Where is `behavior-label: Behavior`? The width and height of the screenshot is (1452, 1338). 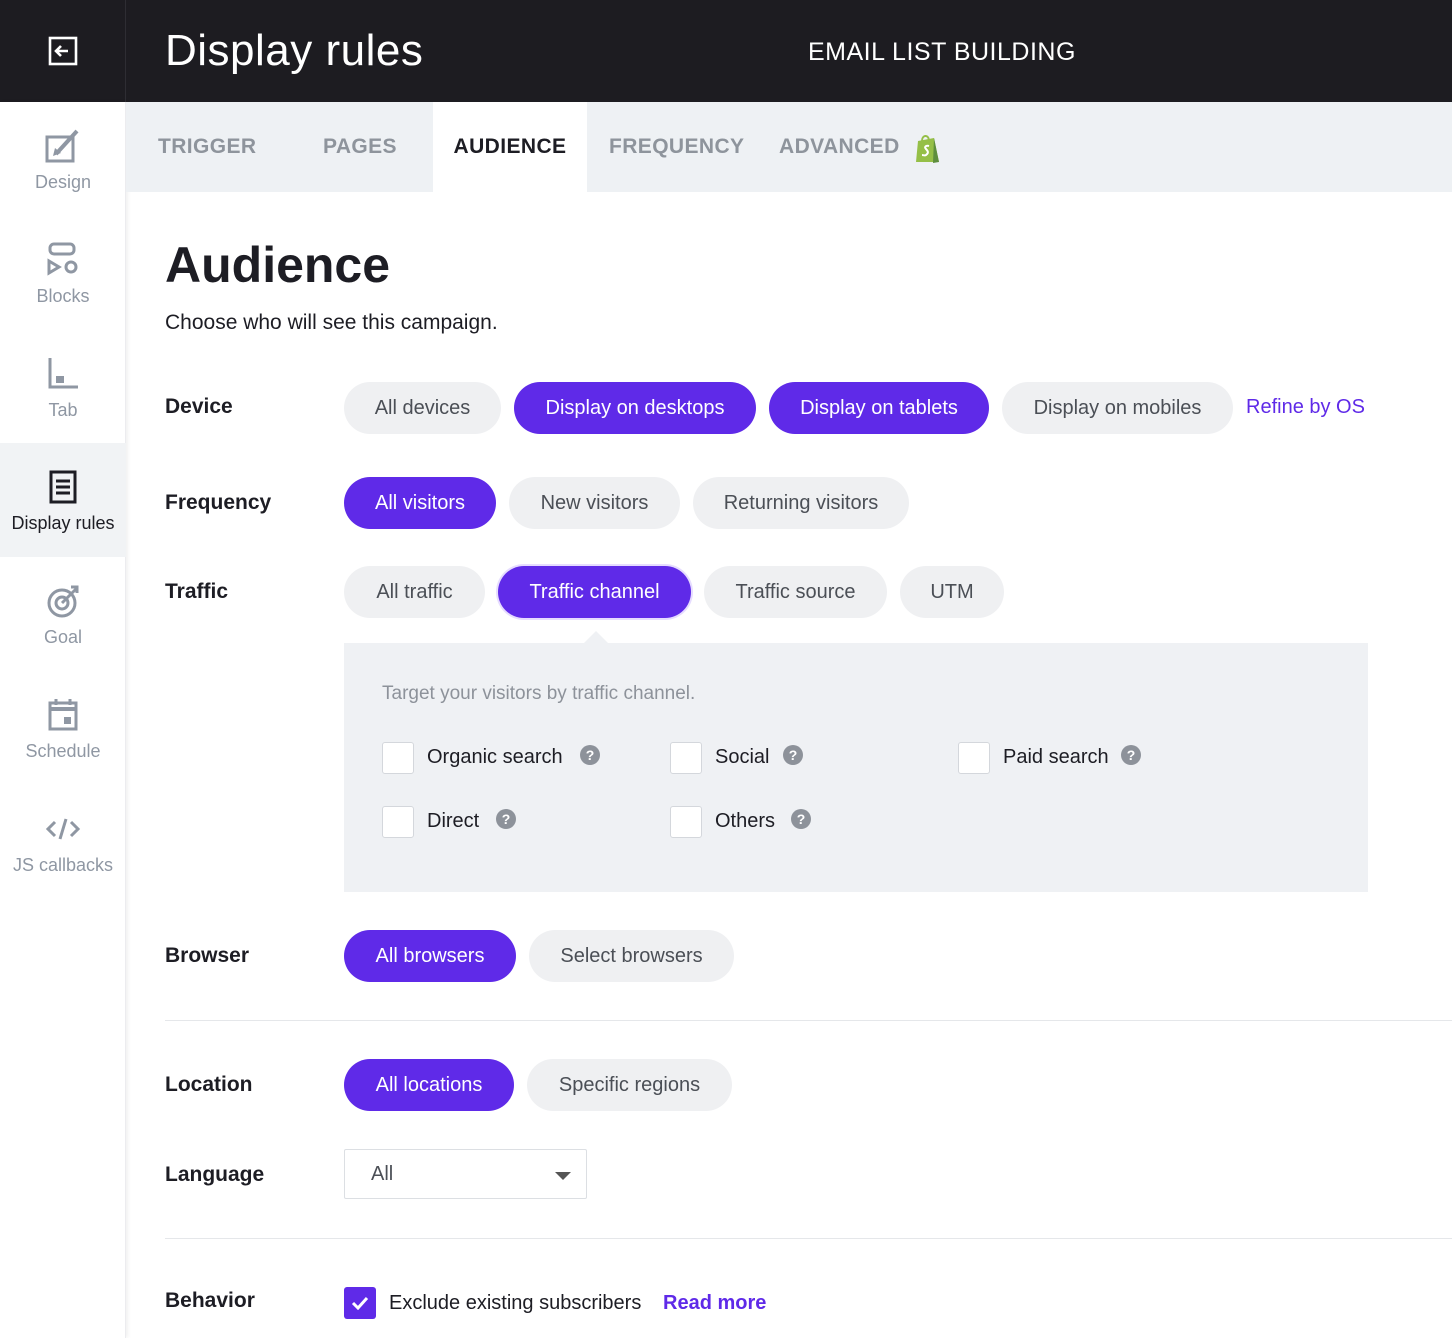 behavior-label: Behavior is located at coordinates (210, 1300).